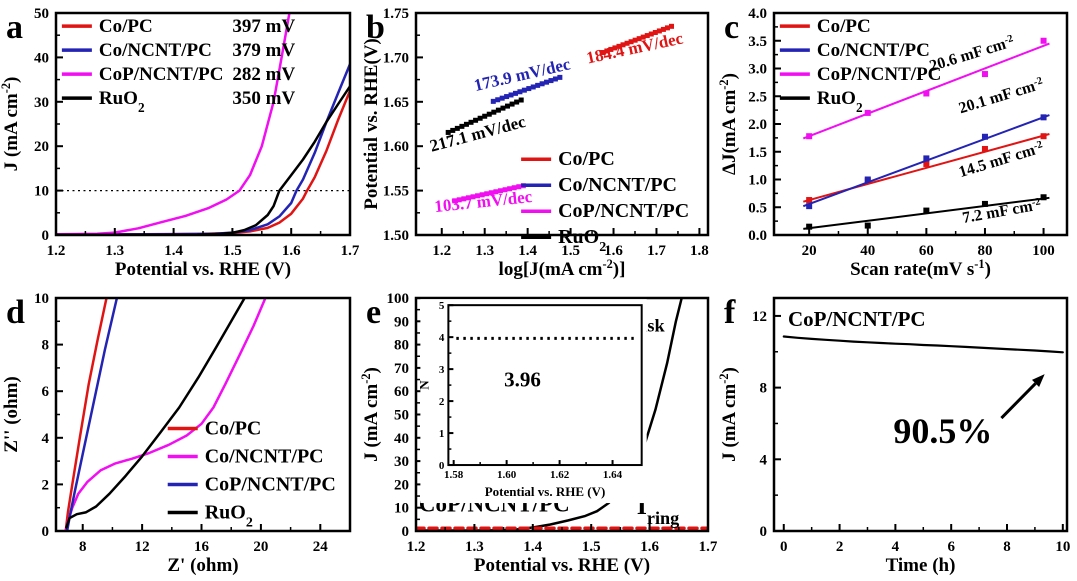  Describe the element at coordinates (401, 369) in the screenshot. I see `svg-text: 70` at that location.